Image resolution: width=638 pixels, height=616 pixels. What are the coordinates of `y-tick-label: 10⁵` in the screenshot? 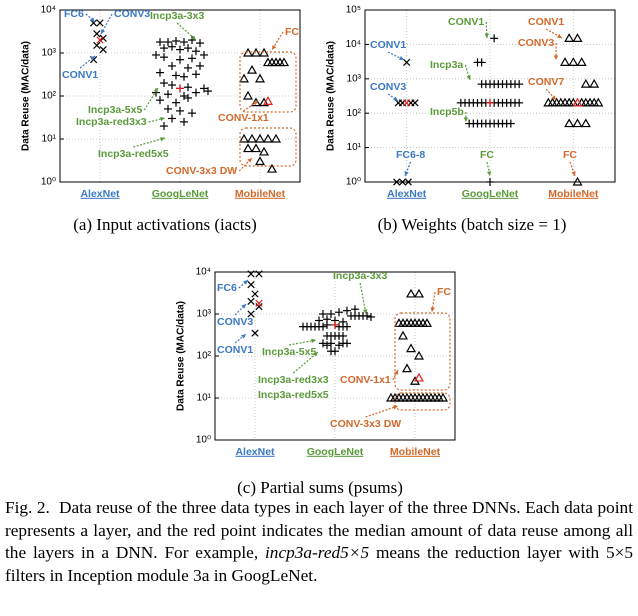 It's located at (353, 10).